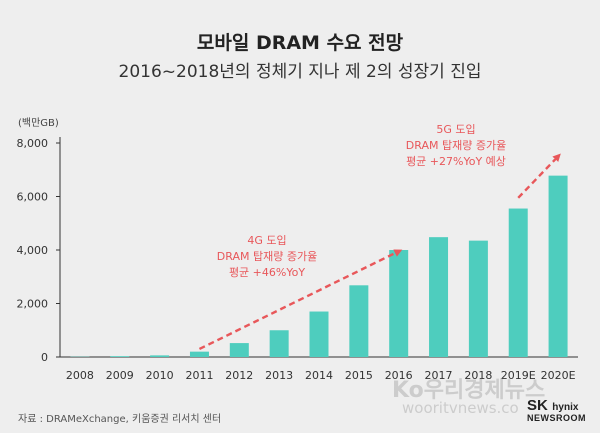 The image size is (600, 433). What do you see at coordinates (469, 390) in the screenshot?
I see `watermark-text: Ko우리경제뉴스` at bounding box center [469, 390].